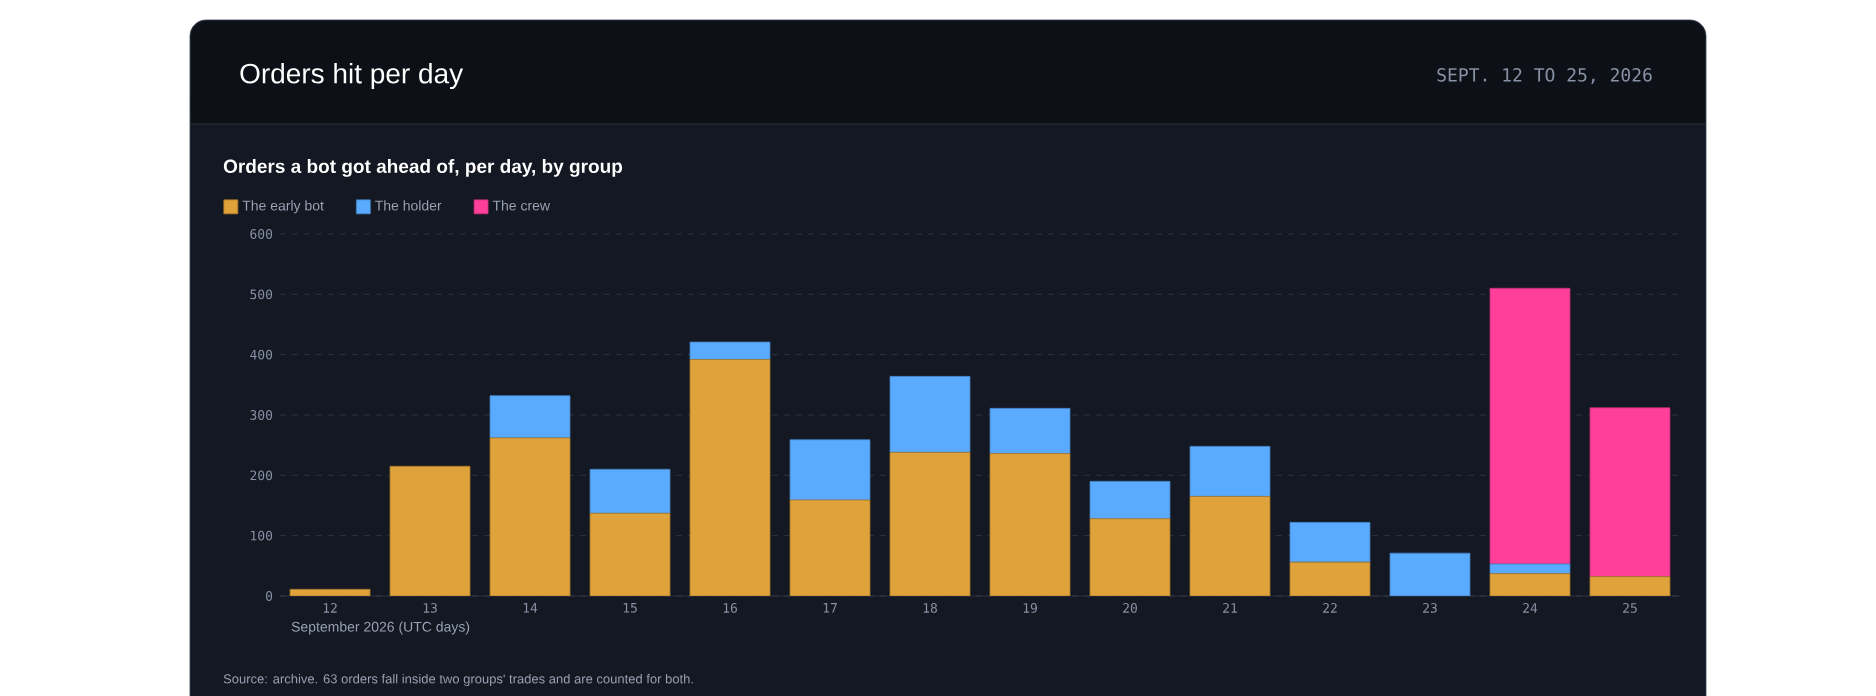  What do you see at coordinates (352, 76) in the screenshot?
I see `chart-title: Orders hit per day` at bounding box center [352, 76].